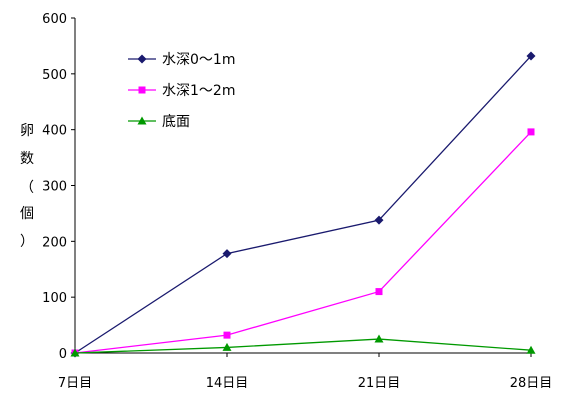 The width and height of the screenshot is (563, 398). I want to click on y-axis-label-char: 数, so click(27, 159).